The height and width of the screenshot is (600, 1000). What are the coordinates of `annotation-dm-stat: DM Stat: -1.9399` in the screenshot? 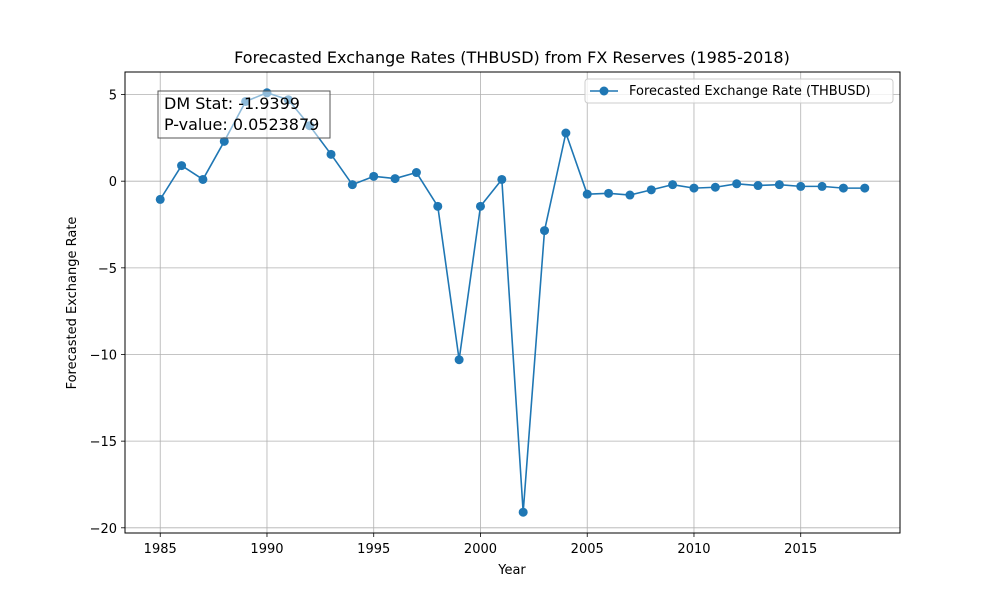 It's located at (232, 103).